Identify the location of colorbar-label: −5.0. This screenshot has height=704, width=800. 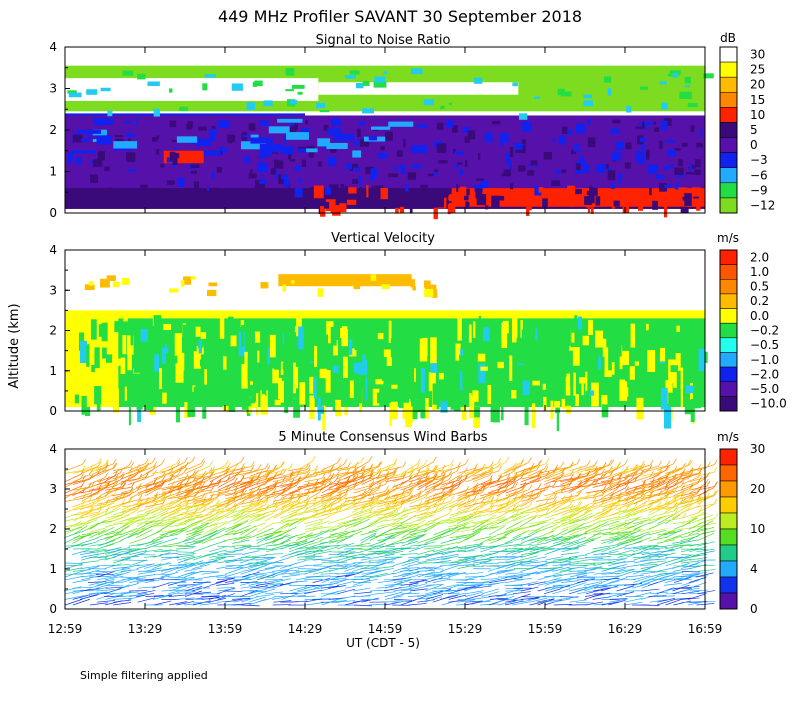
(764, 389).